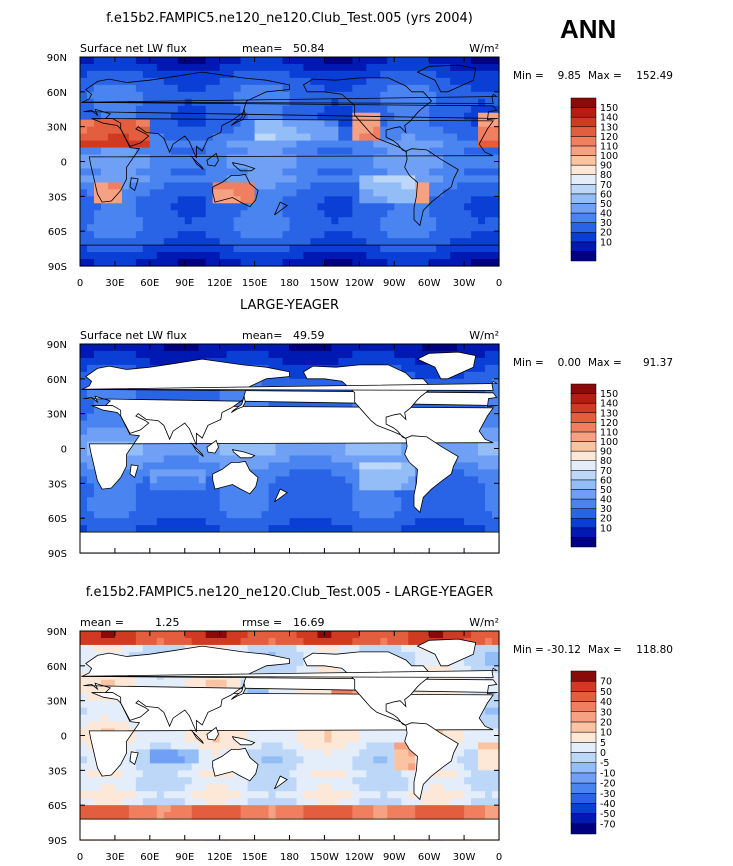 The image size is (733, 866). Describe the element at coordinates (289, 283) in the screenshot. I see `x-tick-label: 180` at that location.